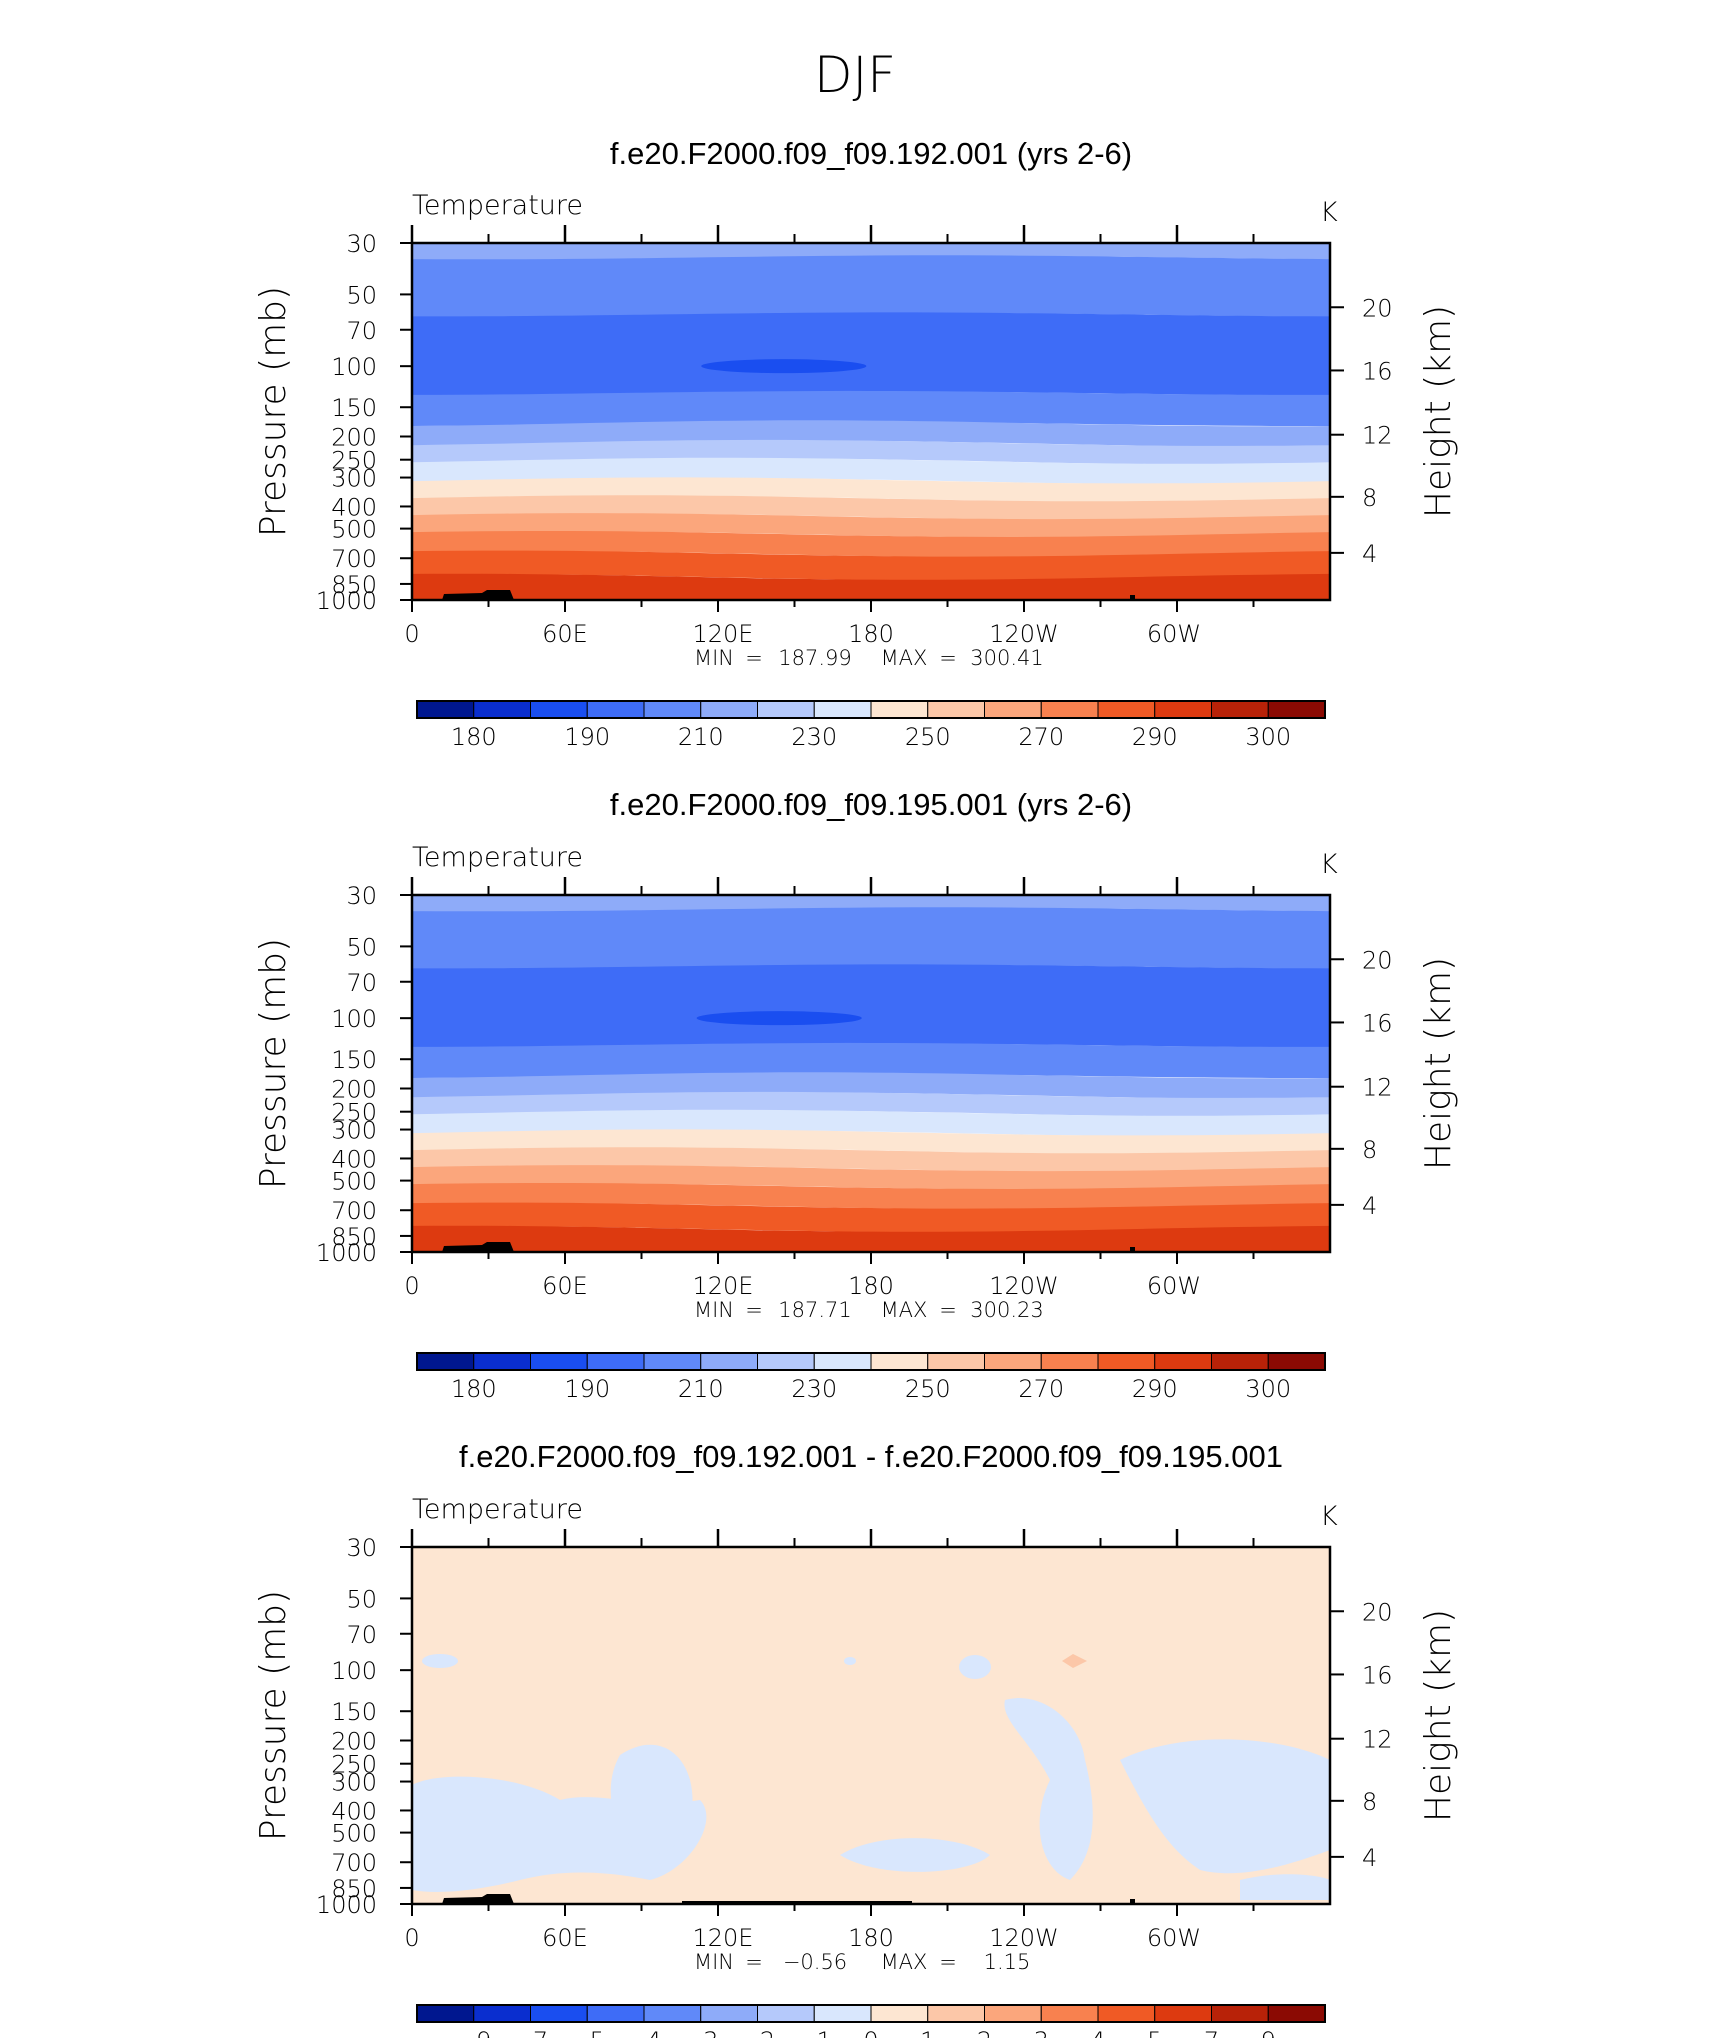 The image size is (1710, 2038). Describe the element at coordinates (814, 737) in the screenshot. I see `colorbar-label: 230` at that location.